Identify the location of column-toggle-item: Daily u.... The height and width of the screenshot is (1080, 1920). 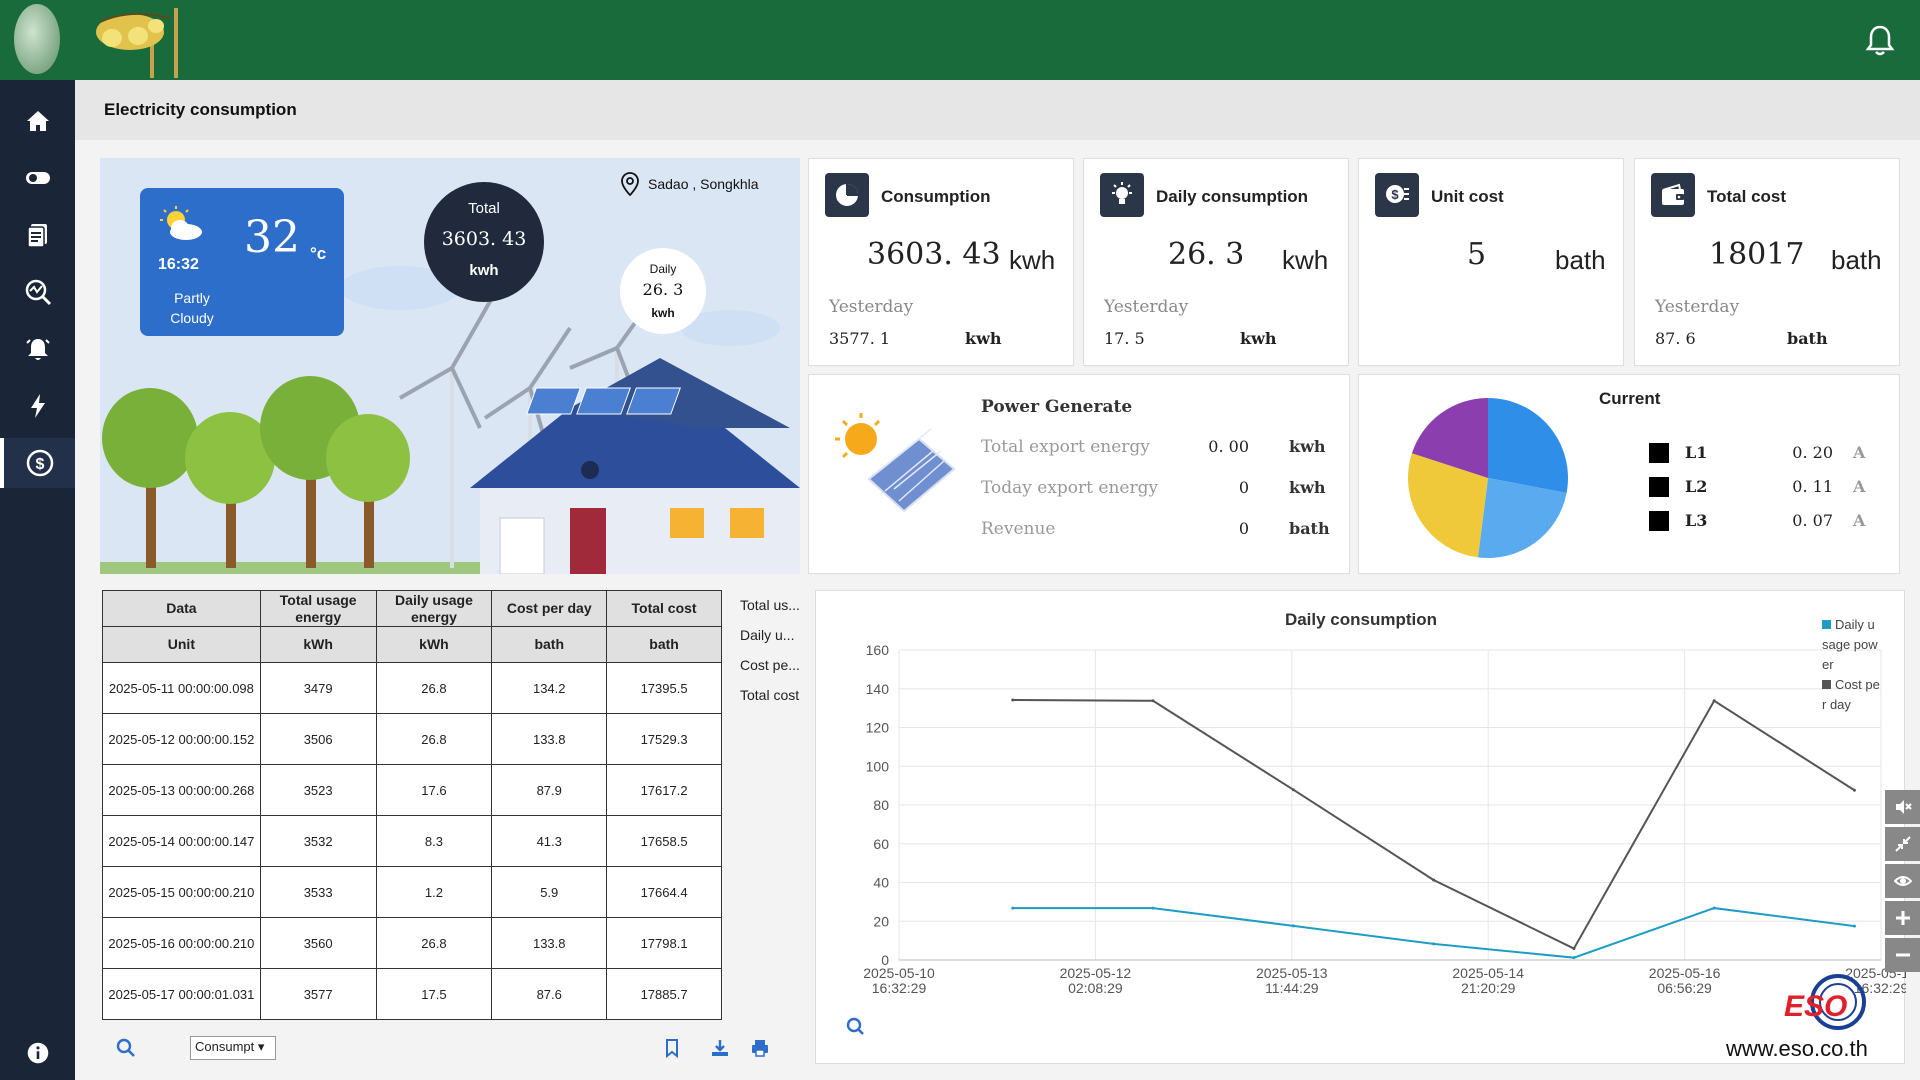
(767, 635).